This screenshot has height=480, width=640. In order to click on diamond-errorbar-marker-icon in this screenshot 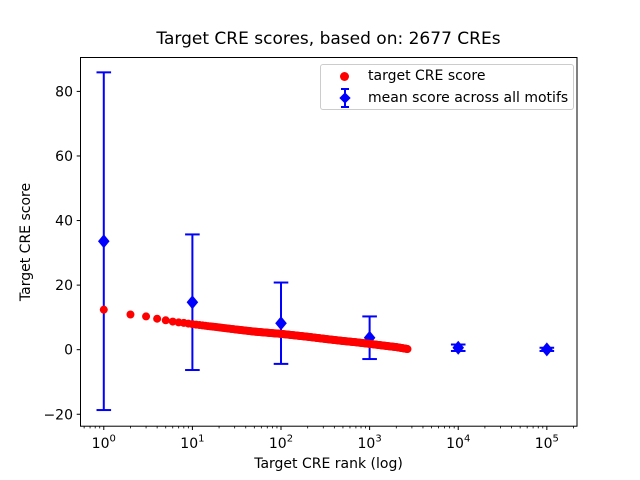, I will do `click(345, 97)`.